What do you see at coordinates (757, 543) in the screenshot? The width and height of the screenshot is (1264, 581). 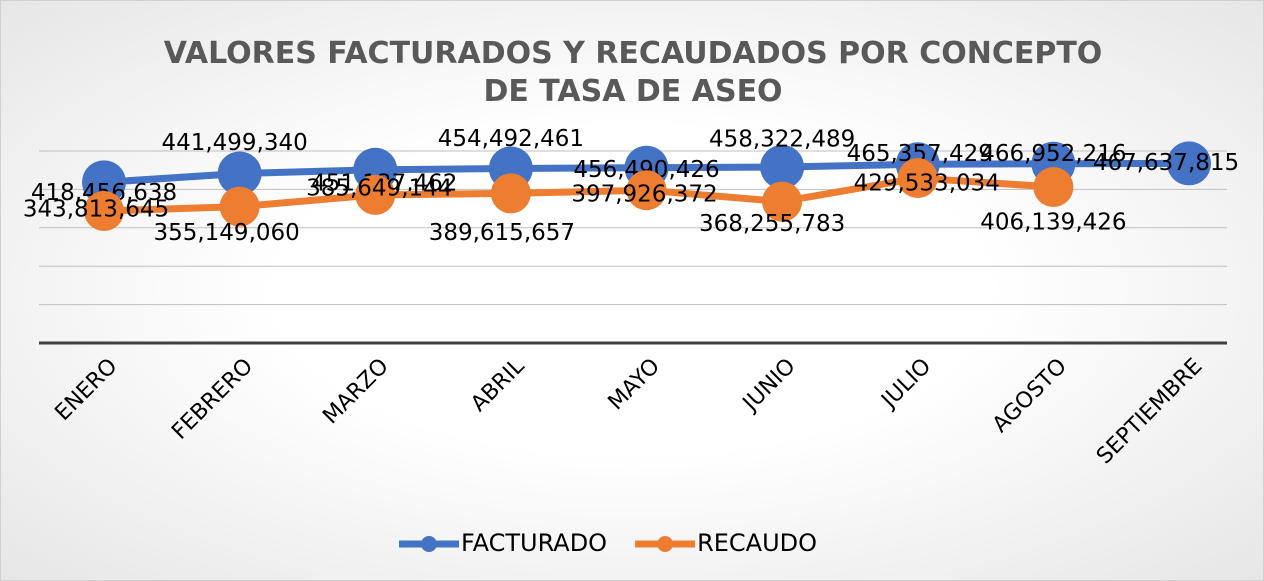 I see `legend-label: RECAUDO` at bounding box center [757, 543].